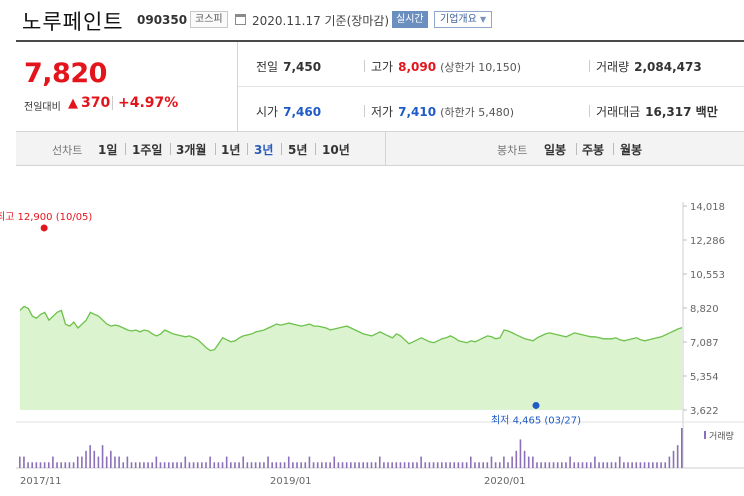 This screenshot has width=744, height=496. What do you see at coordinates (417, 112) in the screenshot?
I see `low-value: 7,410` at bounding box center [417, 112].